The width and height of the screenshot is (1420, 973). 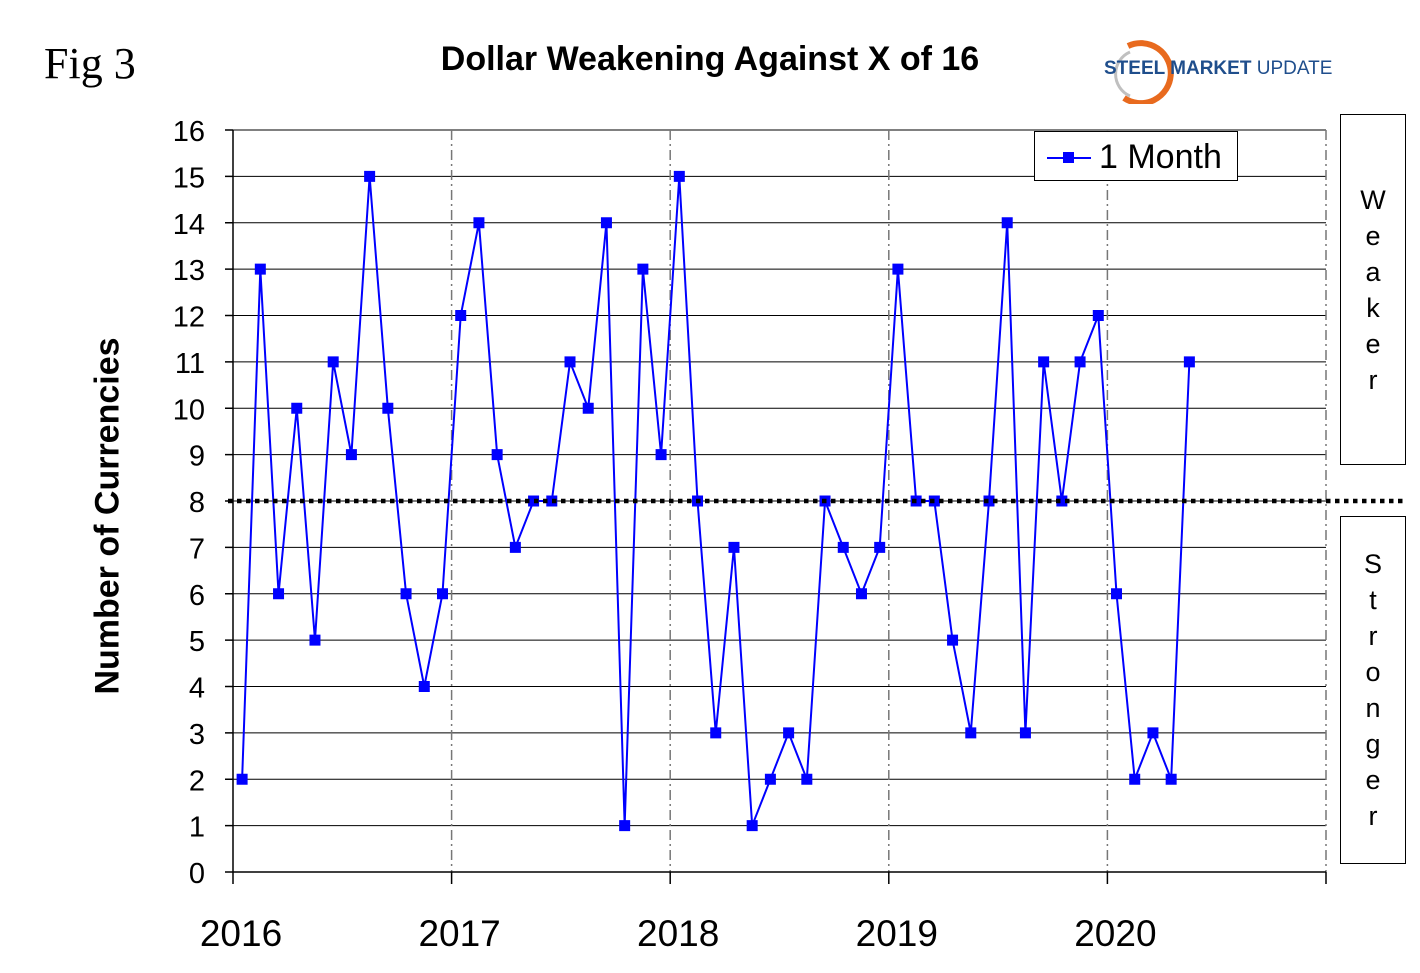 What do you see at coordinates (1373, 780) in the screenshot?
I see `stronger-label-letter: e` at bounding box center [1373, 780].